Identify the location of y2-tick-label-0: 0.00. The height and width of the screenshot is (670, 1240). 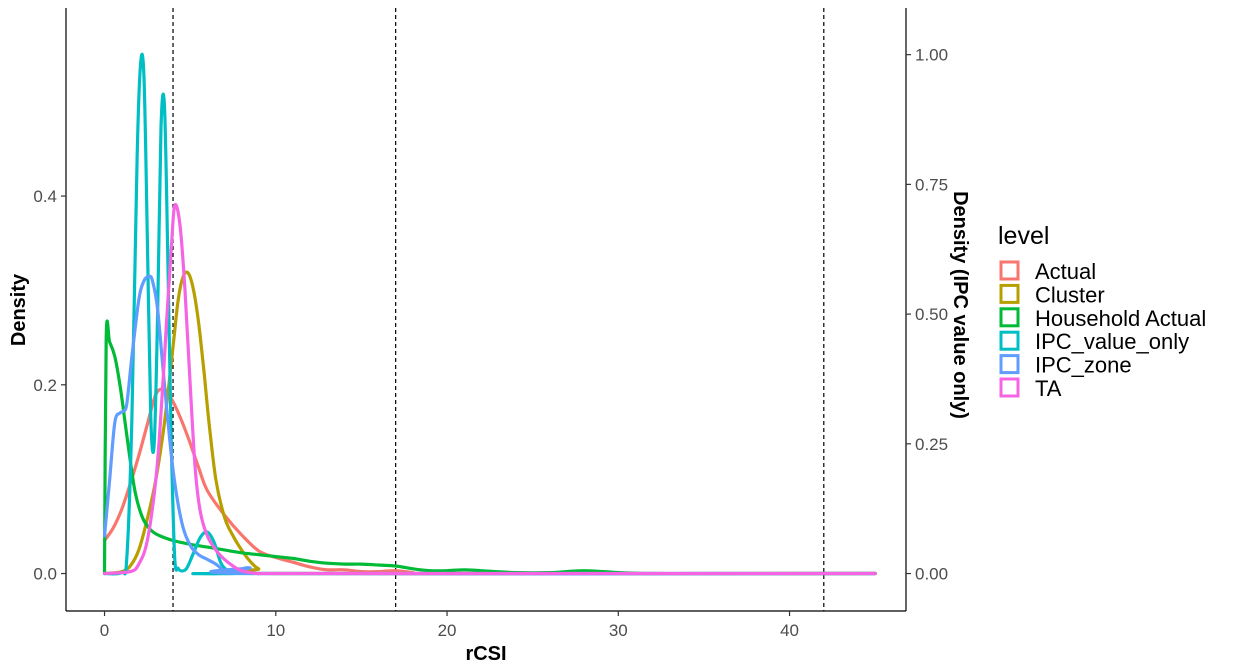
(931, 574).